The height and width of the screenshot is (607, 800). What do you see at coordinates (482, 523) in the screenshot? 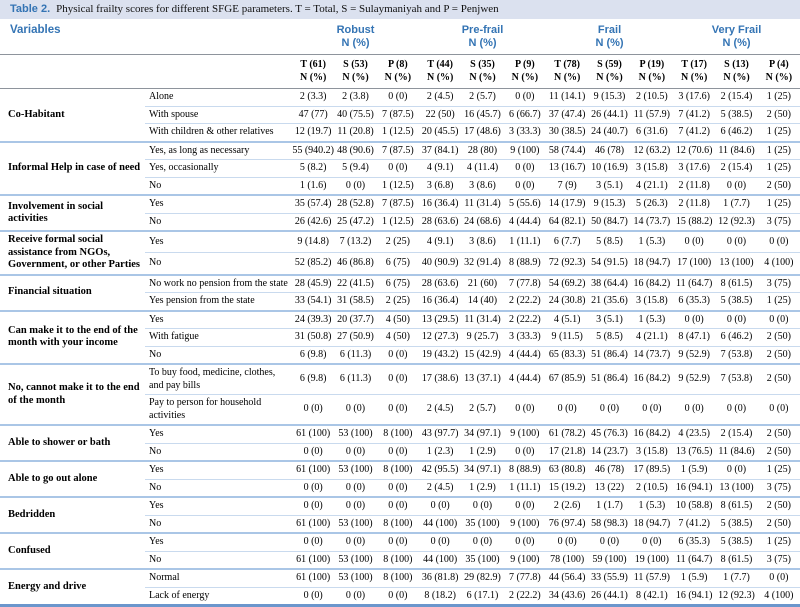
I see `value-cell: 35 (100)` at bounding box center [482, 523].